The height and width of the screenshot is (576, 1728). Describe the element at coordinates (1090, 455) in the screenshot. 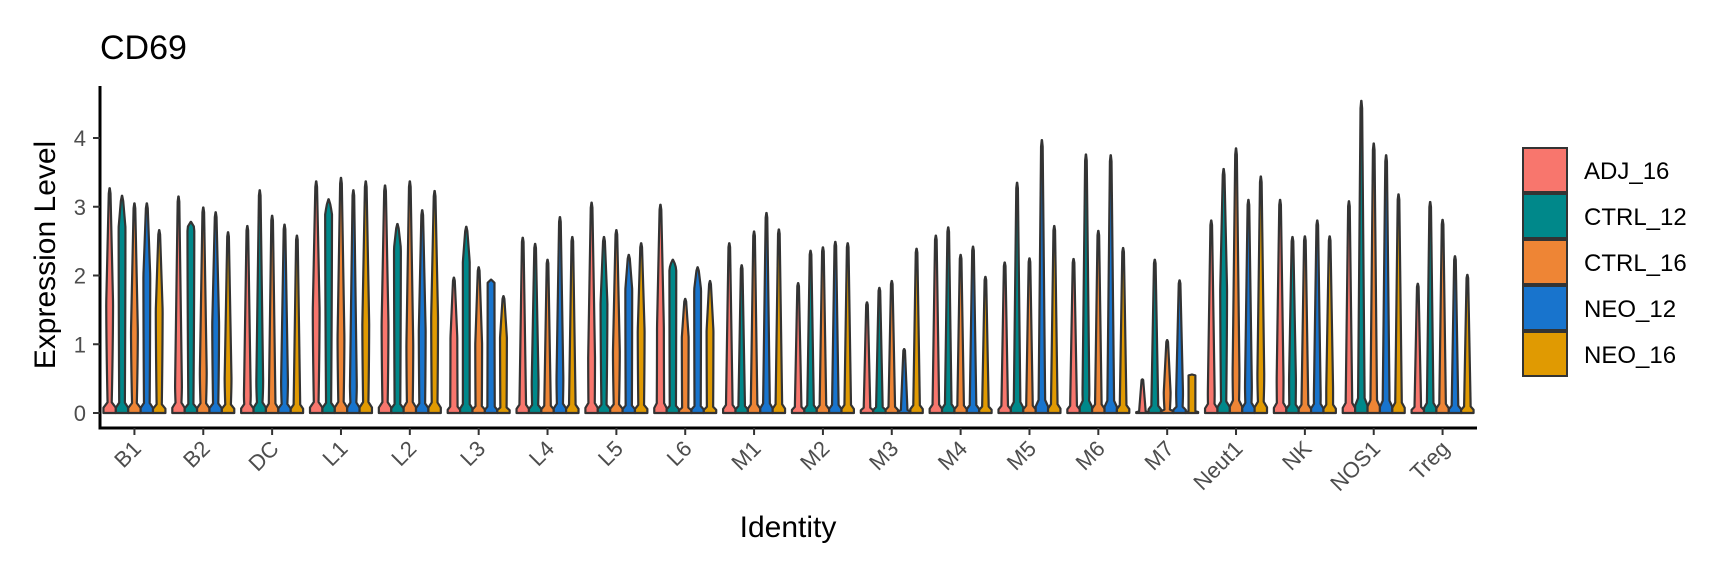

I see `x-tick-label: M6` at that location.